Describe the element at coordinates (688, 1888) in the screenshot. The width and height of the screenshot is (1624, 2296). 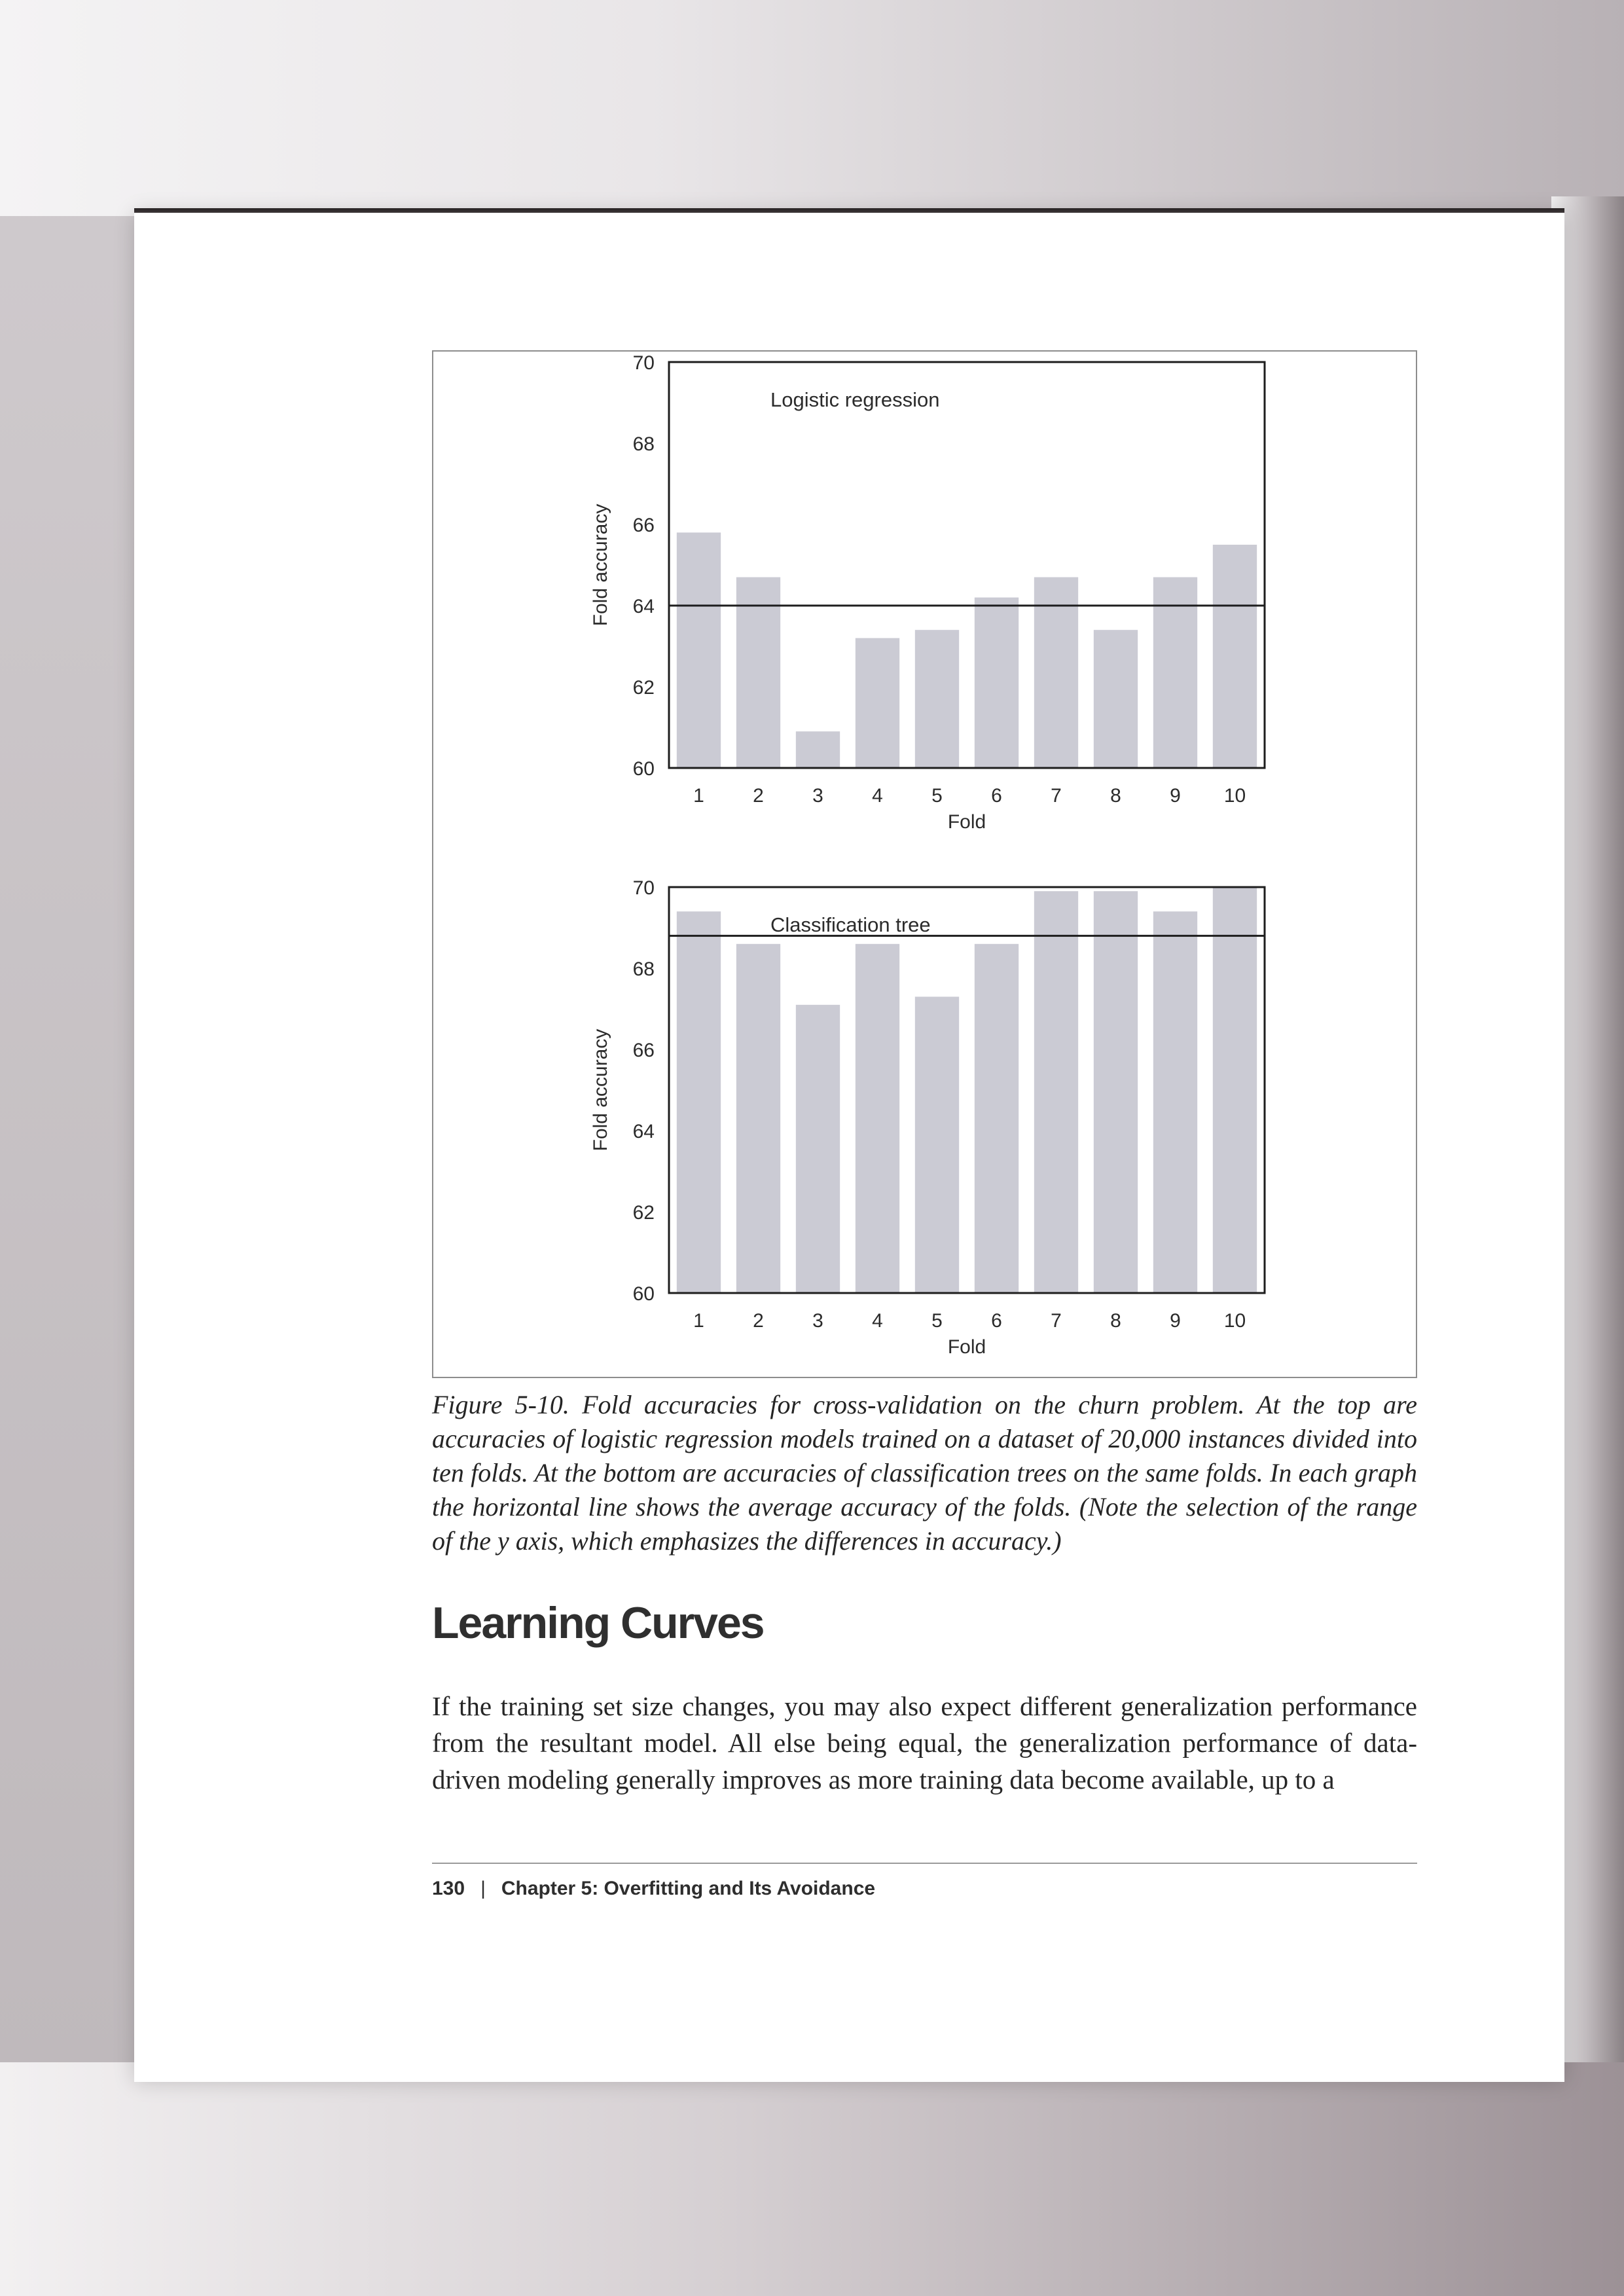
I see `chapter-title: Chapter 5: Overfitting and Its Avoidance` at that location.